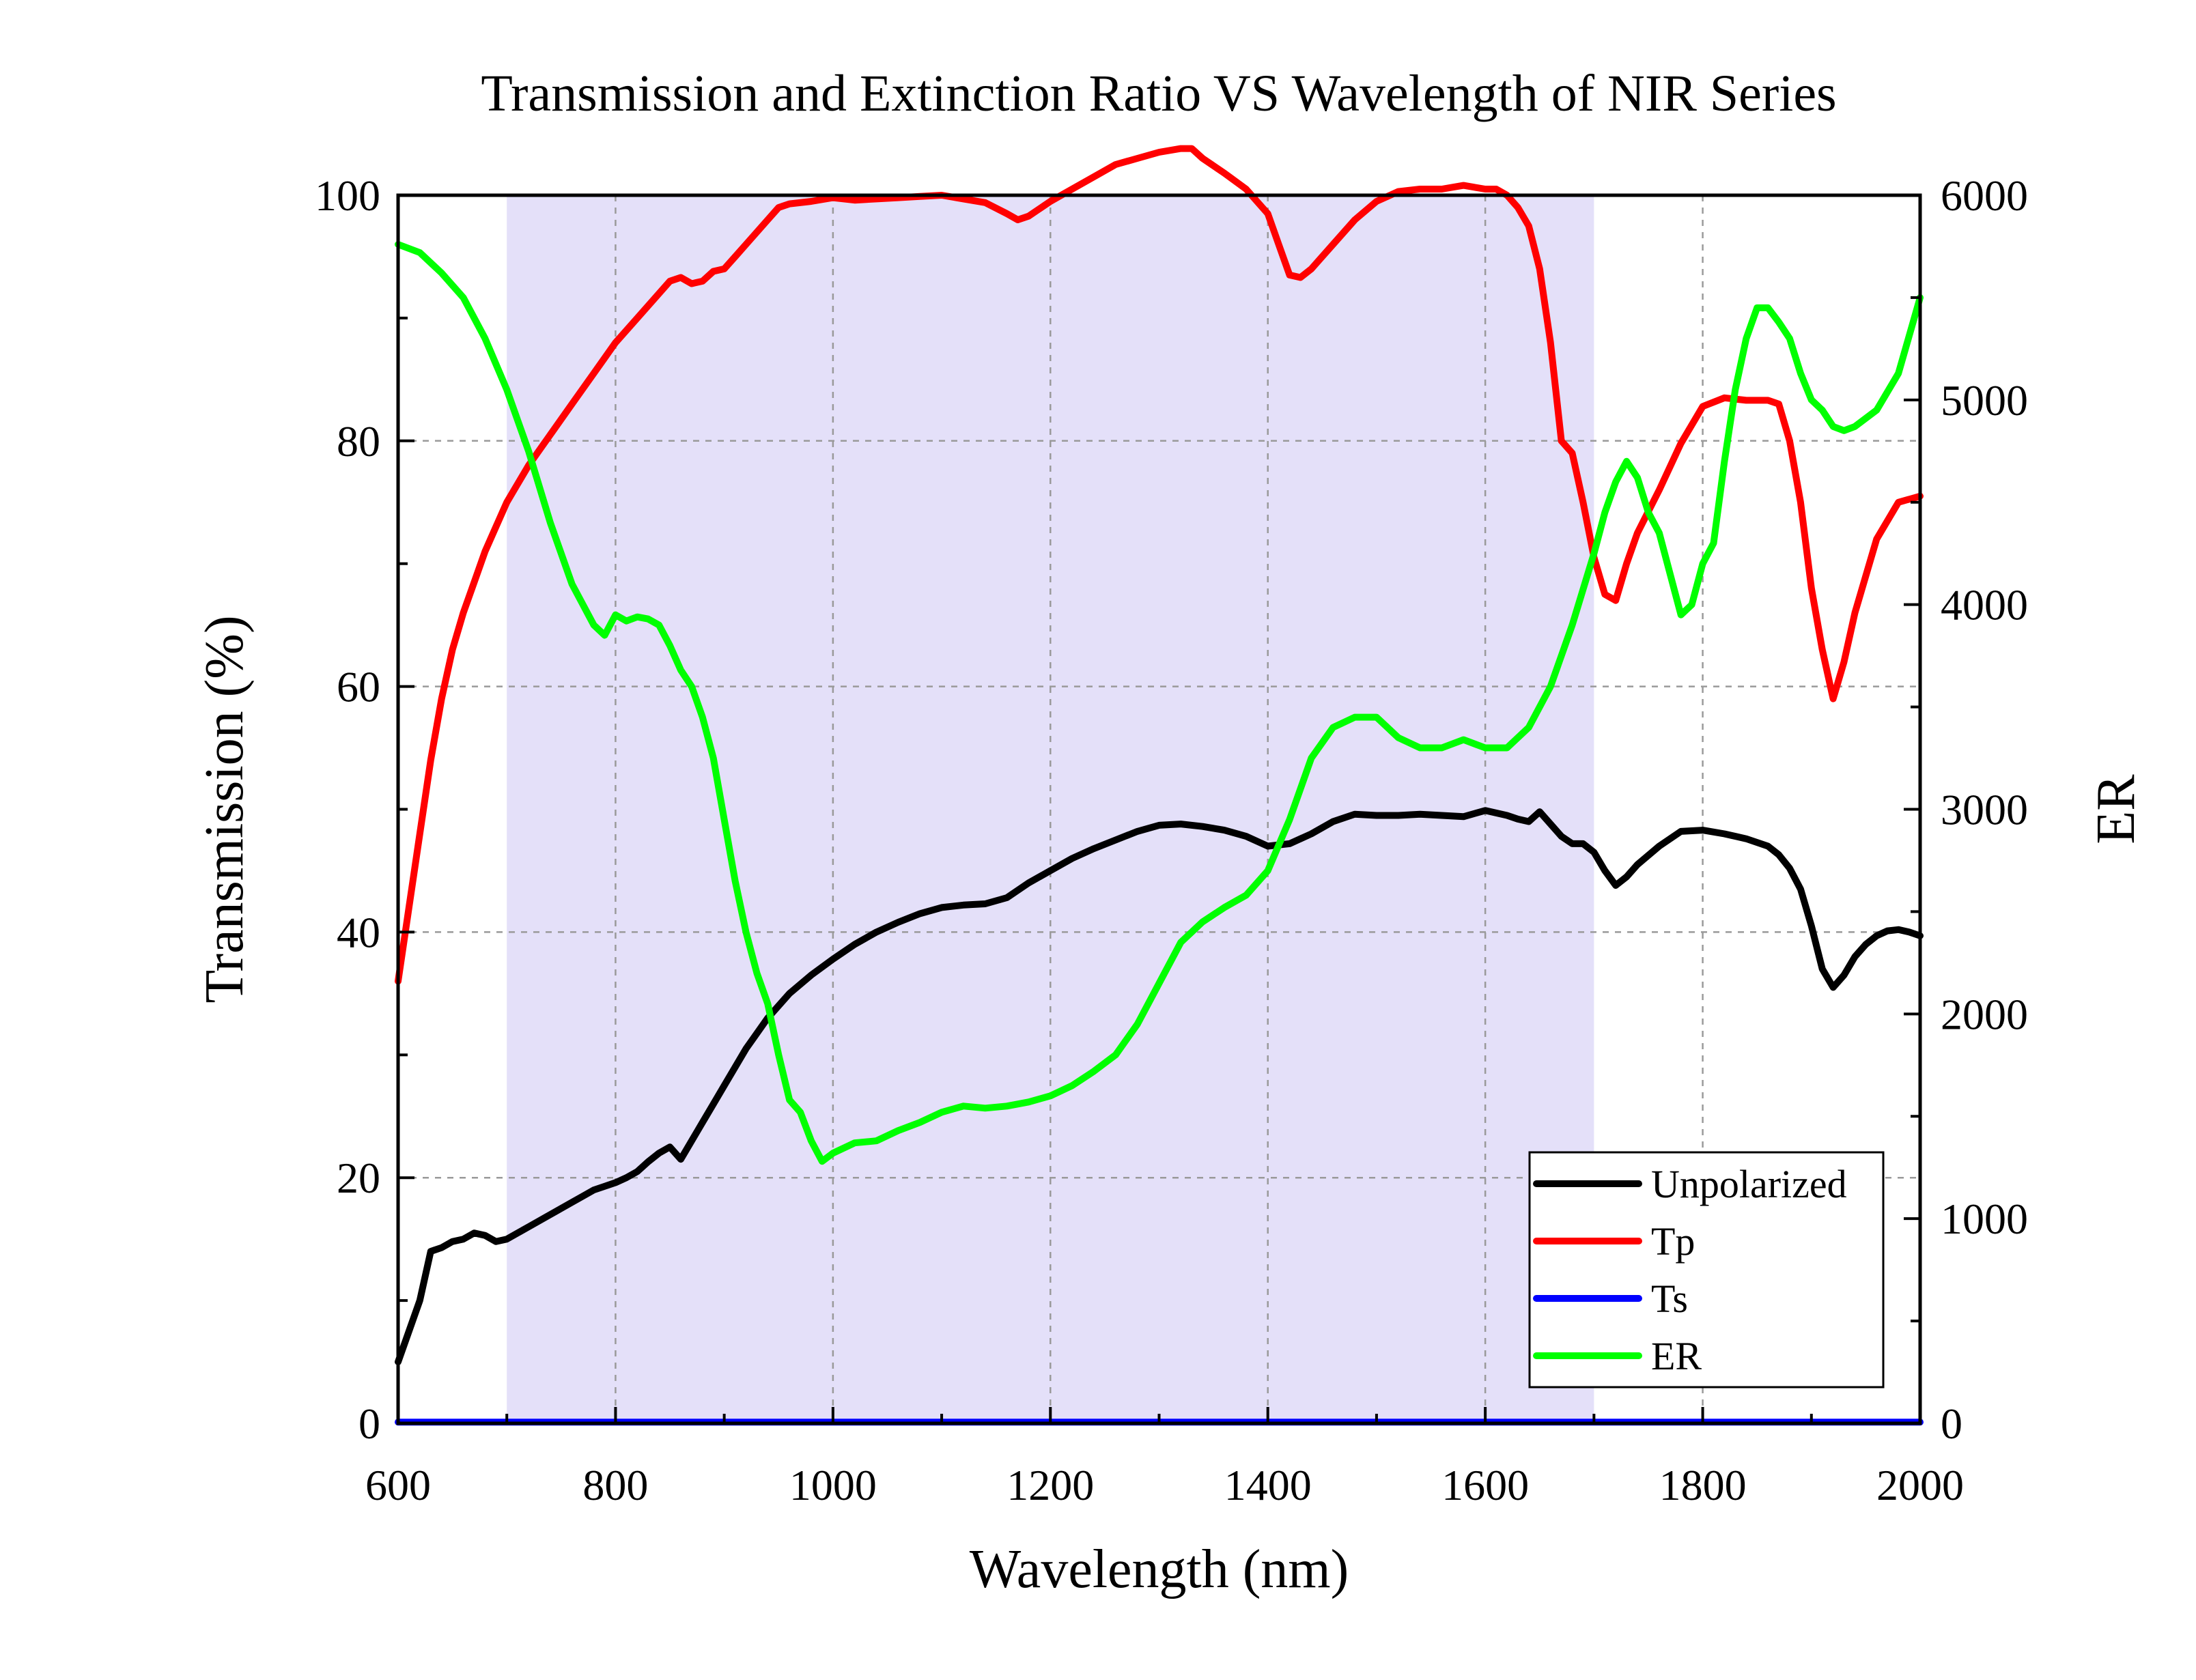  I want to click on y2-tick-label: 4000, so click(1985, 605).